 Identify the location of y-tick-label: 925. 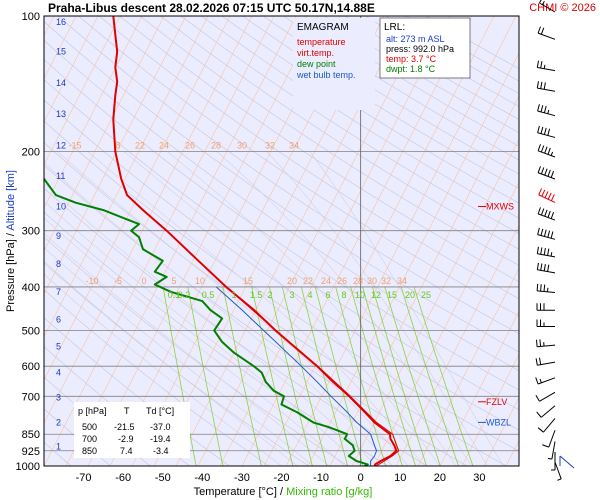
(31, 452).